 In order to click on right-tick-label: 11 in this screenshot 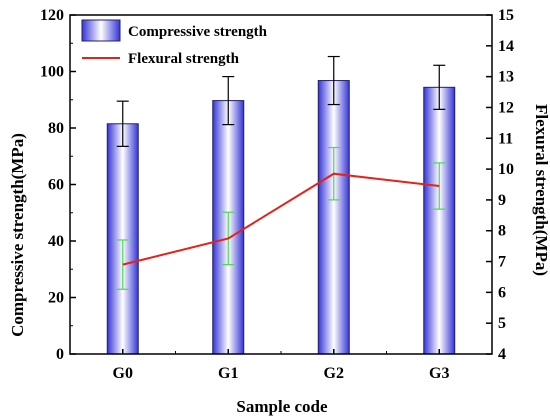, I will do `click(505, 138)`.